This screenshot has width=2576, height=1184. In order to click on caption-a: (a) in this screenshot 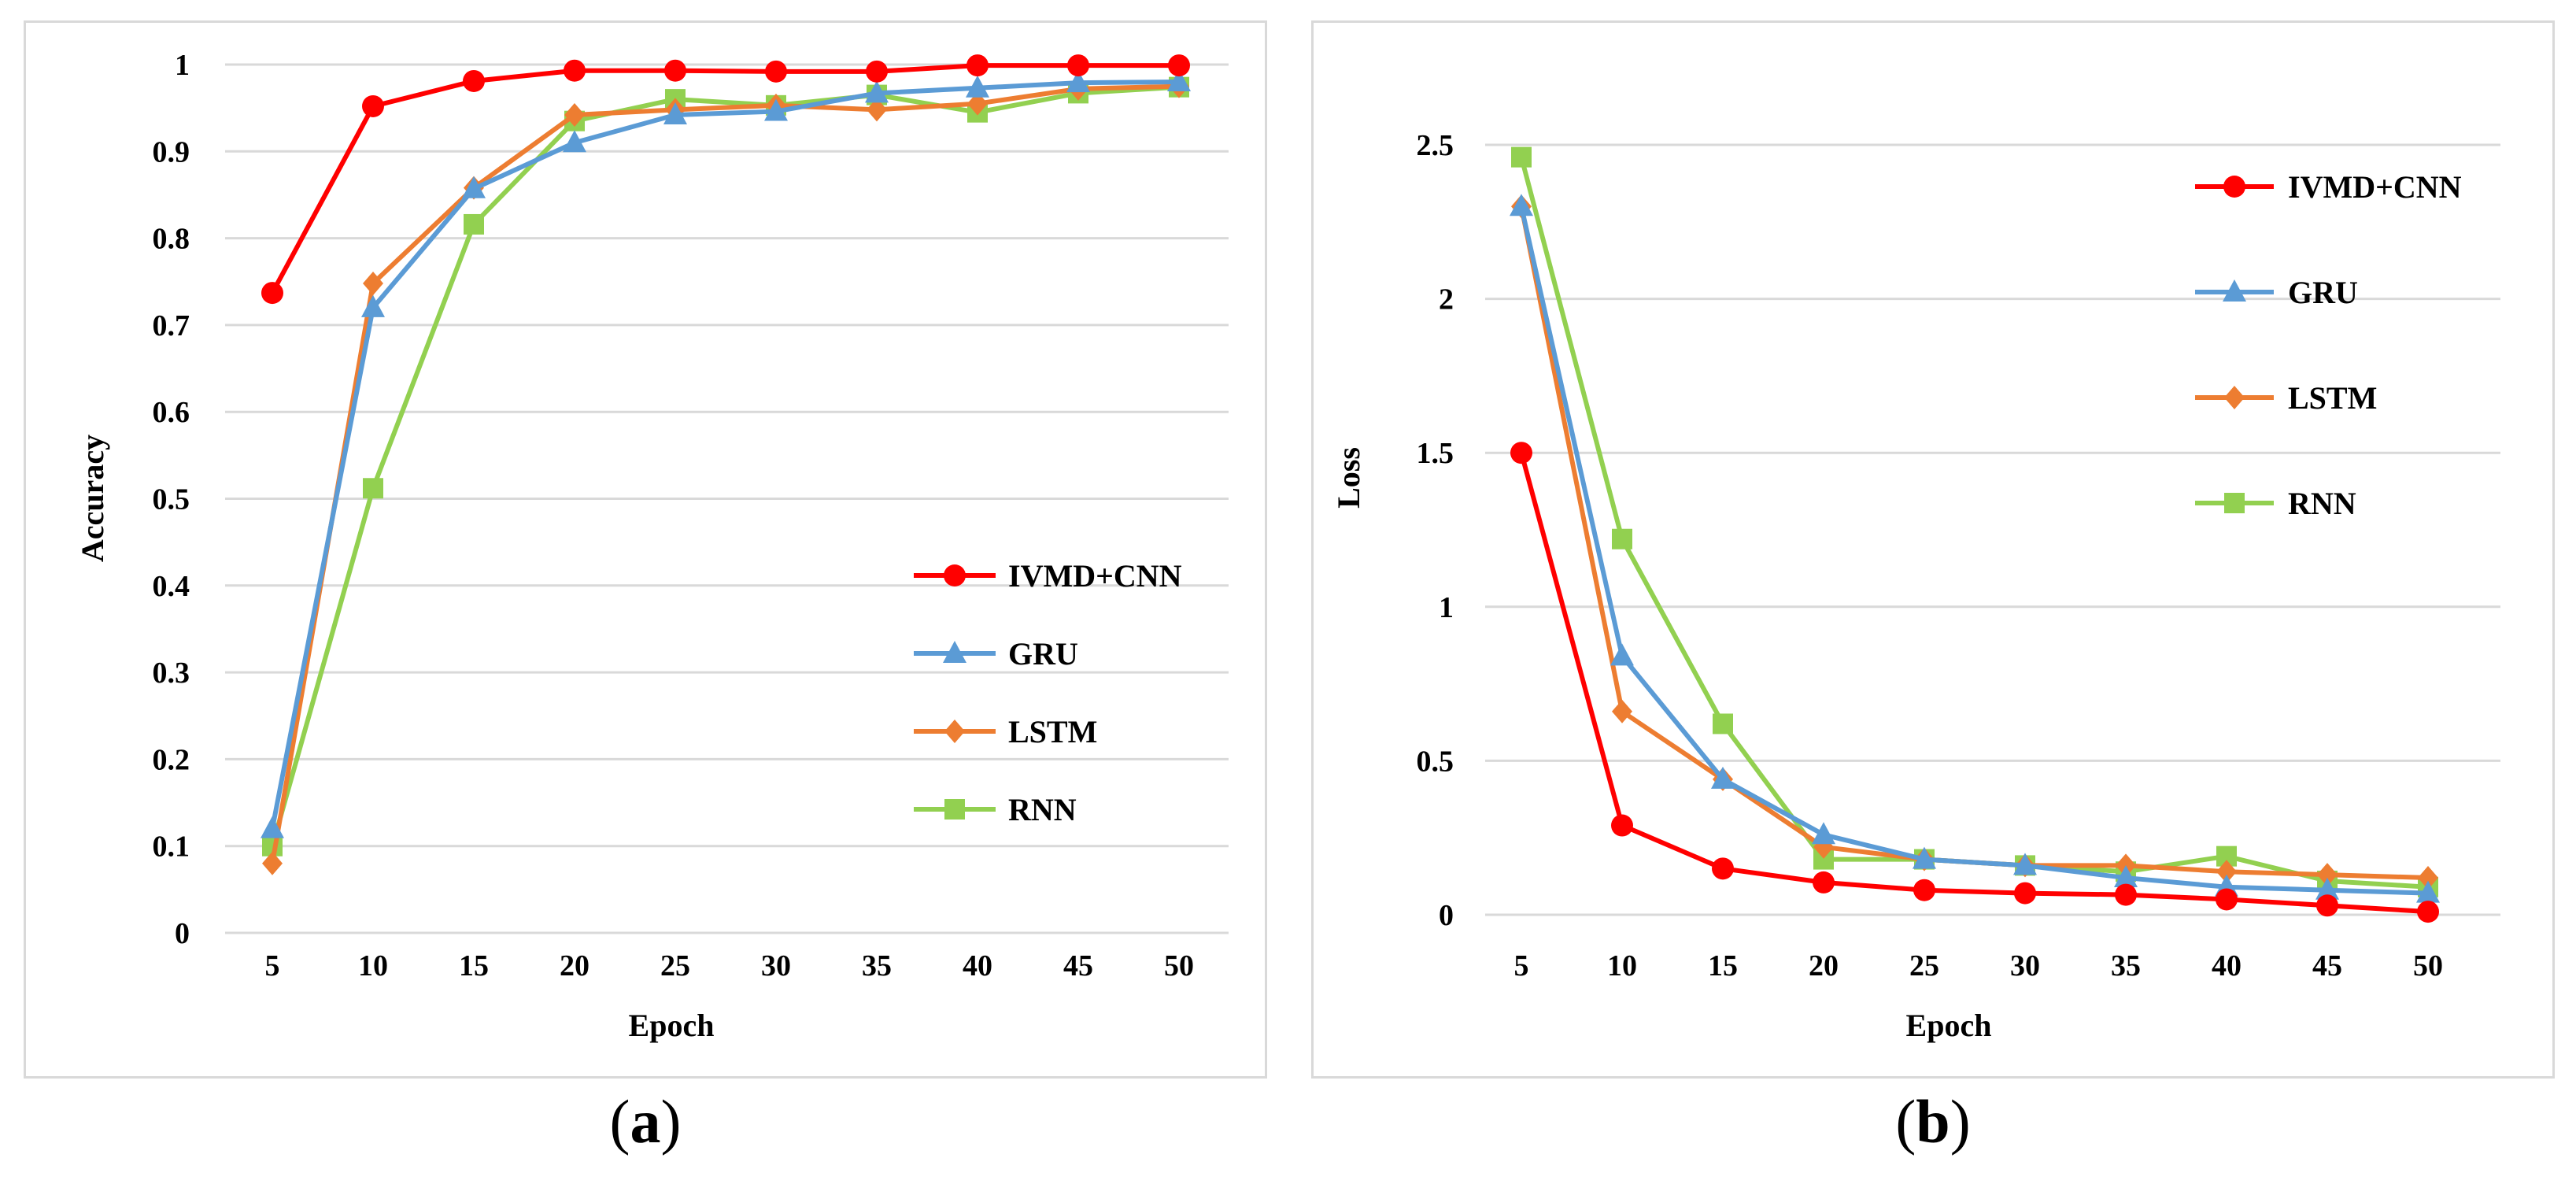, I will do `click(645, 1121)`.